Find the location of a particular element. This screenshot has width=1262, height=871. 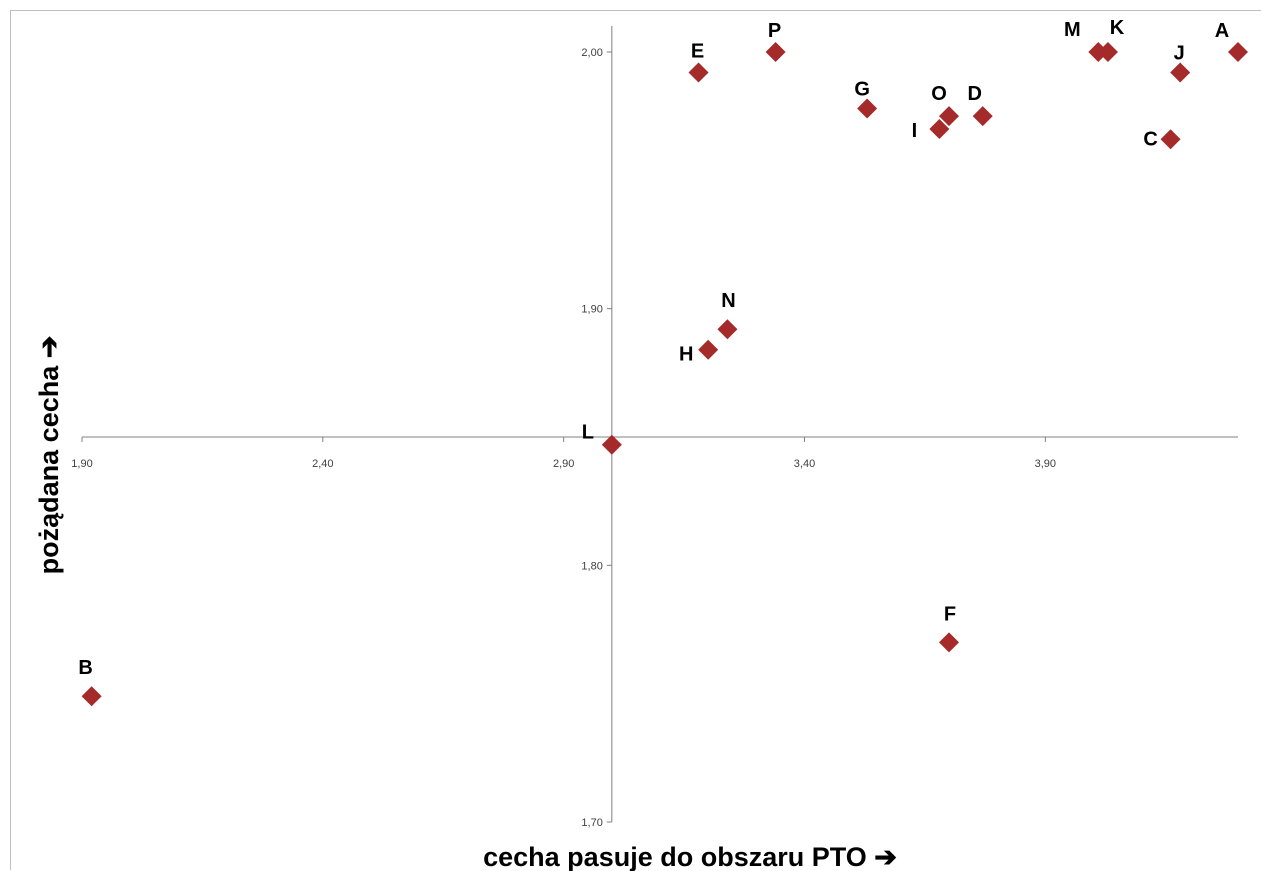

point-label-a: A is located at coordinates (1222, 31).